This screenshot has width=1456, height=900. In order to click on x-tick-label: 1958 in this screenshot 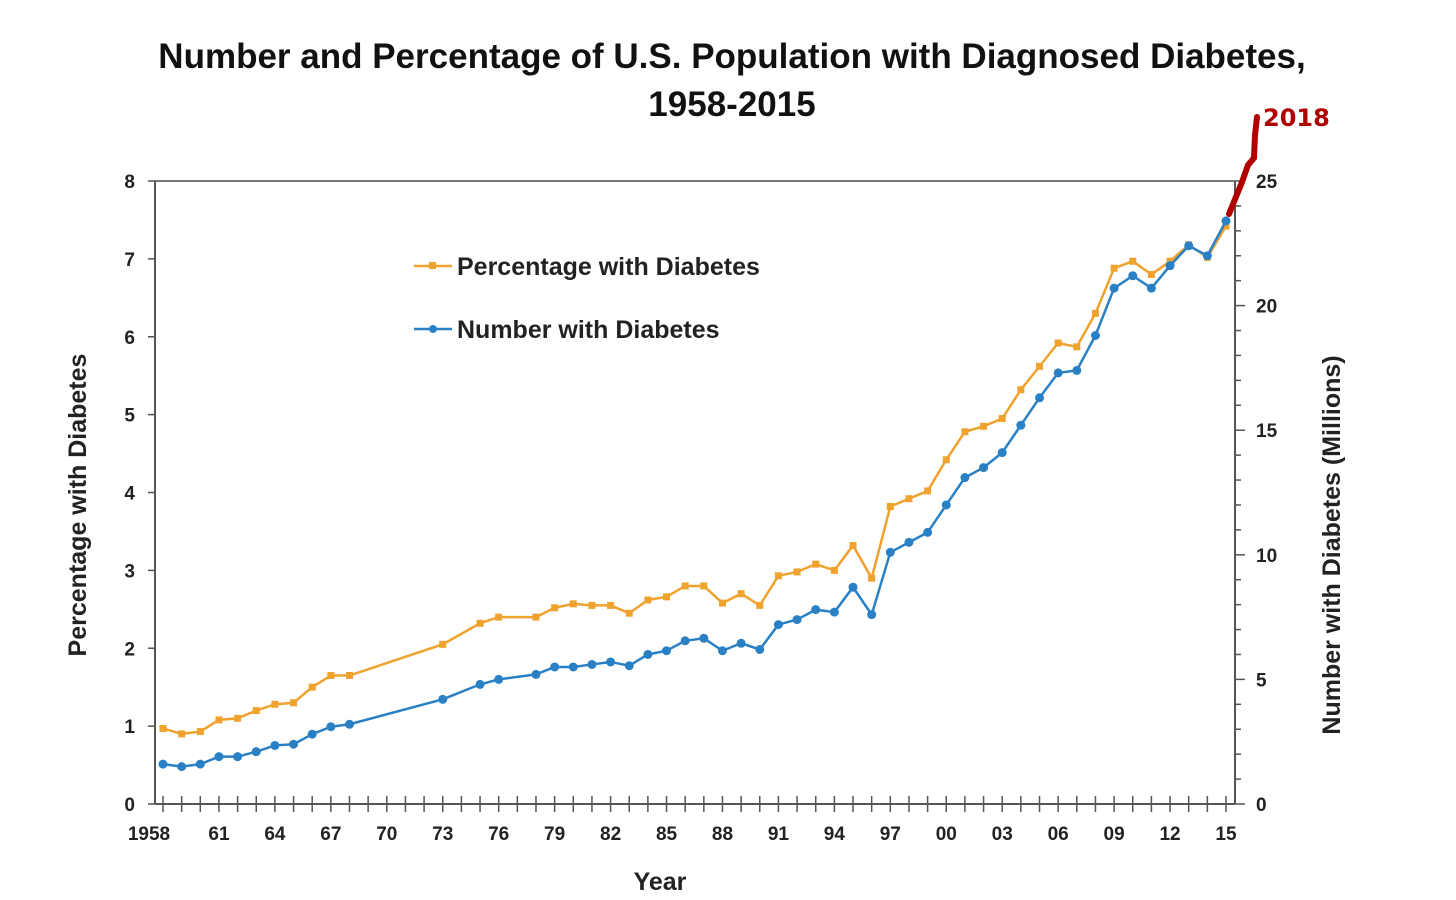, I will do `click(149, 834)`.